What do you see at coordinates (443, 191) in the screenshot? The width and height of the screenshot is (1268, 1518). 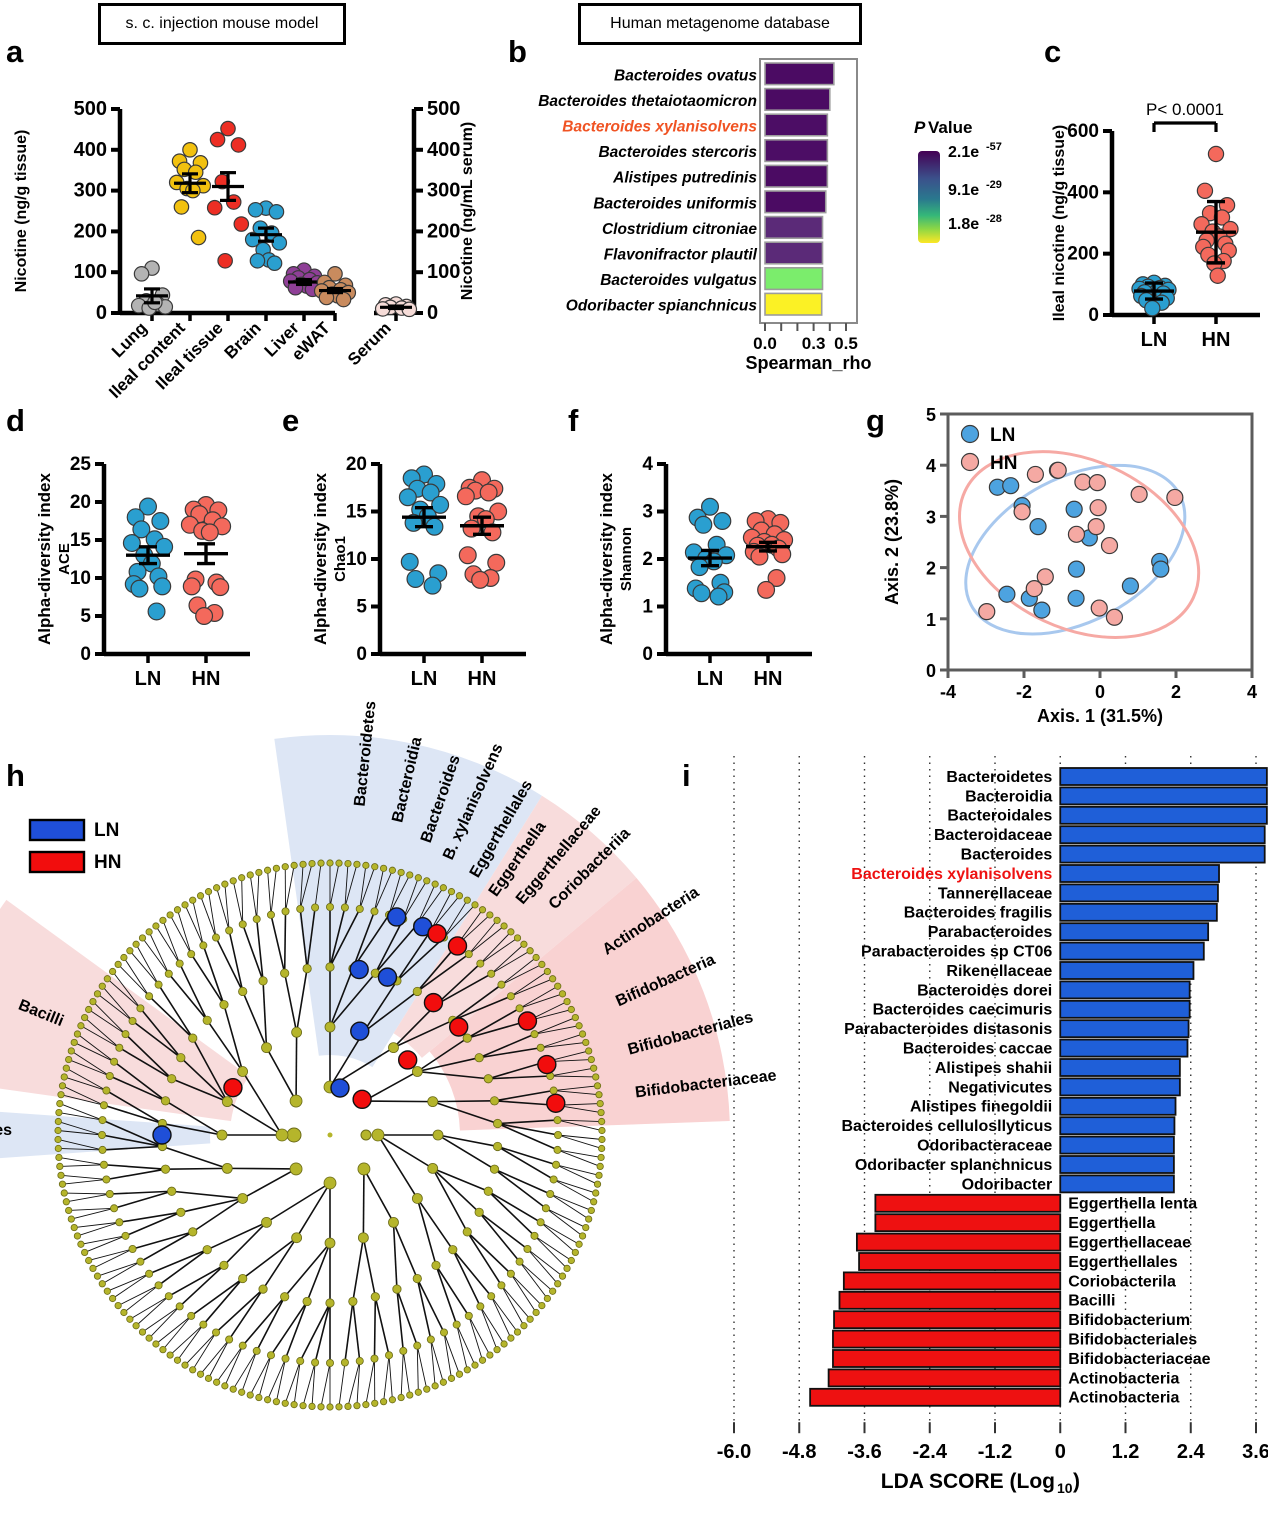 I see `panel-a-ytick-right: 300` at bounding box center [443, 191].